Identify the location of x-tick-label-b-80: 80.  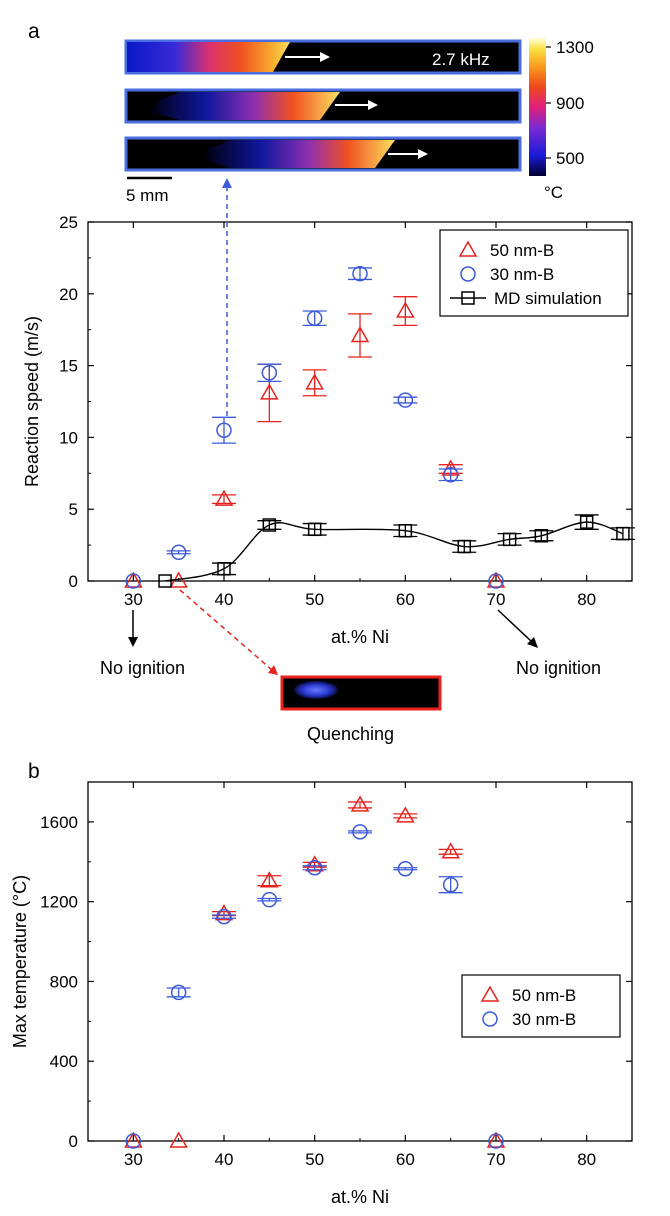
(586, 1159).